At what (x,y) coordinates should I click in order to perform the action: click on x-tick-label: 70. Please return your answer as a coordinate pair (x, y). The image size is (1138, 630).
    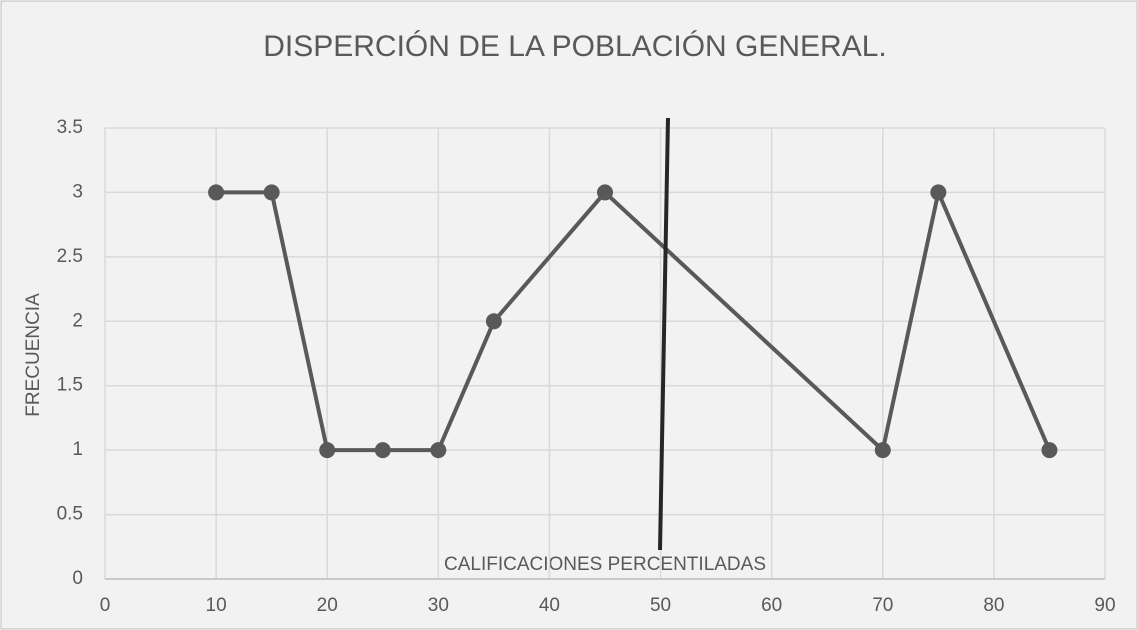
    Looking at the image, I should click on (882, 605).